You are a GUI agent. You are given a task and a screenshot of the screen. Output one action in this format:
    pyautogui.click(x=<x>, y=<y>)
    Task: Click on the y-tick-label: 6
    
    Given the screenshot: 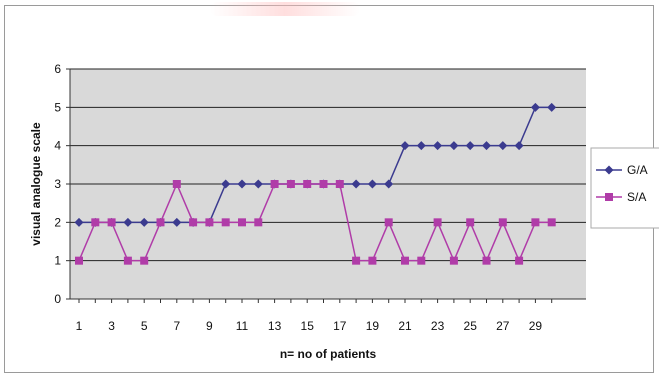 What is the action you would take?
    pyautogui.click(x=57, y=69)
    